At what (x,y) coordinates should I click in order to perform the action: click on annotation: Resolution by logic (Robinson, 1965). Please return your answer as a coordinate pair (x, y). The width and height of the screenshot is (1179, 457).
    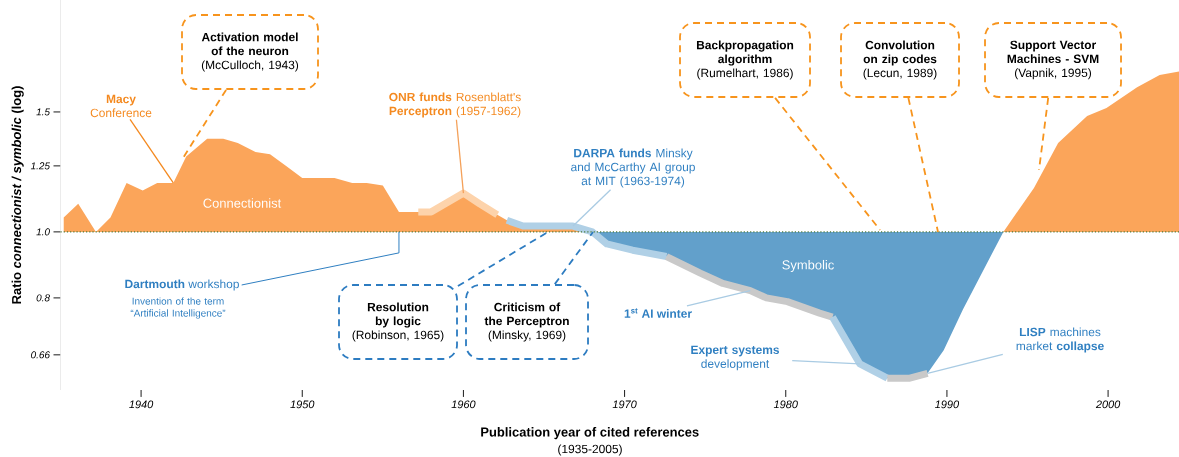
    Looking at the image, I should click on (398, 322).